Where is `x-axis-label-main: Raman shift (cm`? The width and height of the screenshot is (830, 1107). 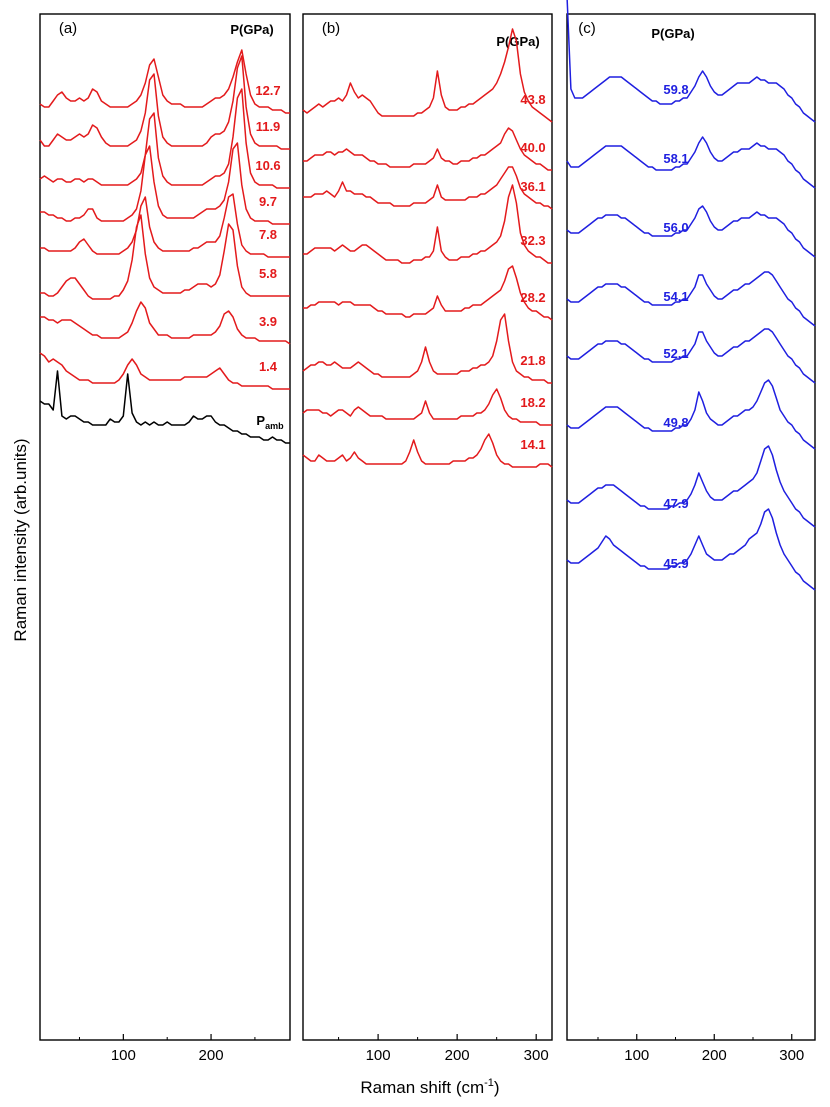
x-axis-label-main: Raman shift (cm is located at coordinates (422, 1087).